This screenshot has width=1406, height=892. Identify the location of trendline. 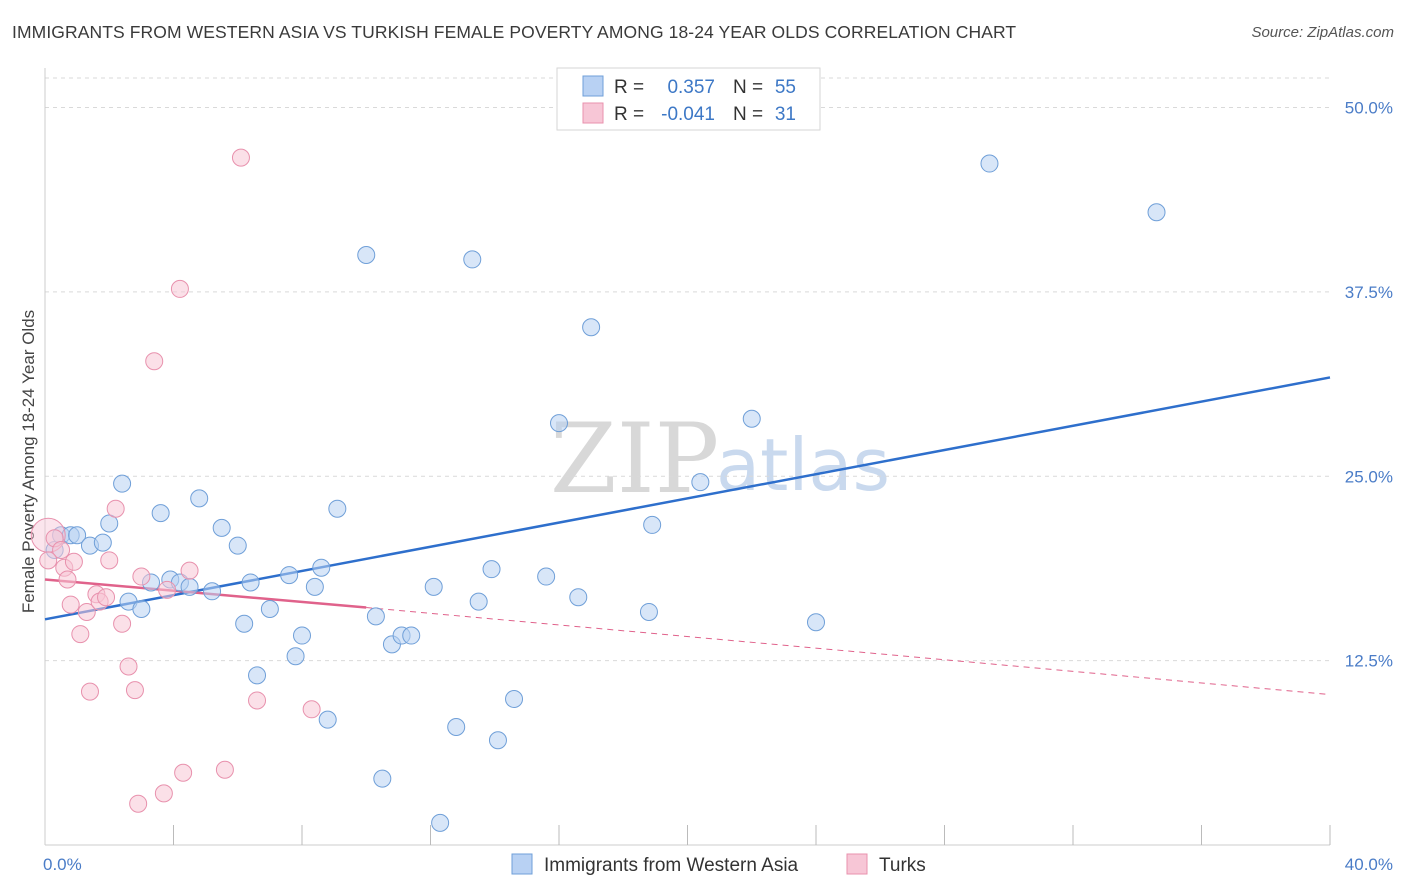
(848, 651).